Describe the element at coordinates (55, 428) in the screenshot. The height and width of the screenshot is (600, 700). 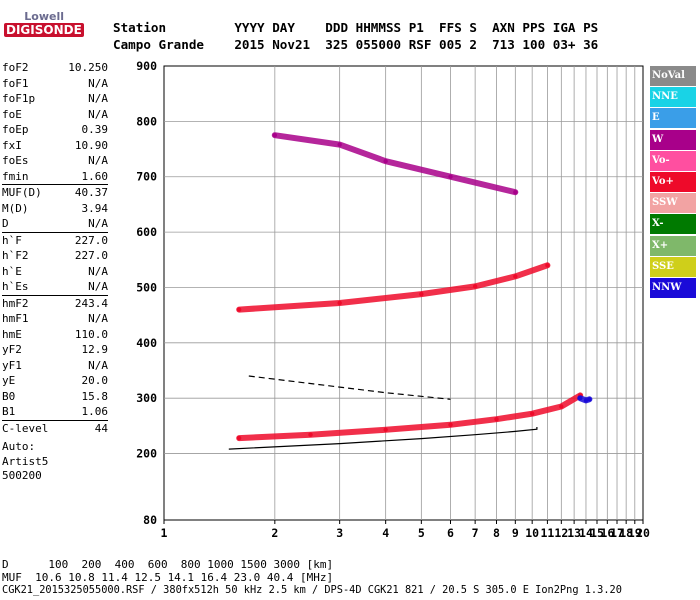
I see `param-row: C-level 44` at that location.